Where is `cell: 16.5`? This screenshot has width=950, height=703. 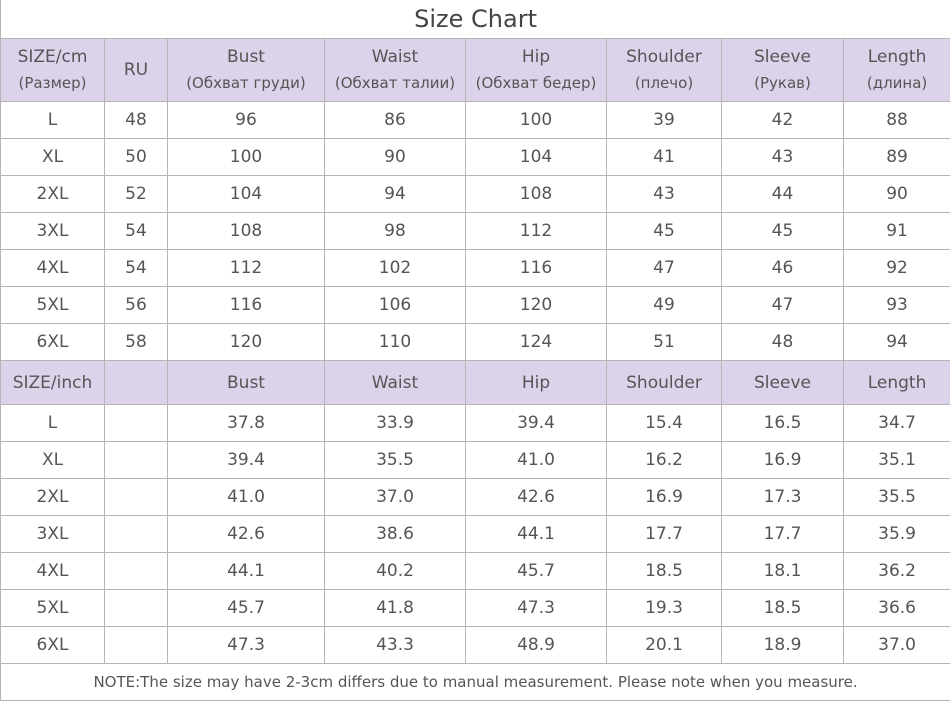 cell: 16.5 is located at coordinates (782, 423).